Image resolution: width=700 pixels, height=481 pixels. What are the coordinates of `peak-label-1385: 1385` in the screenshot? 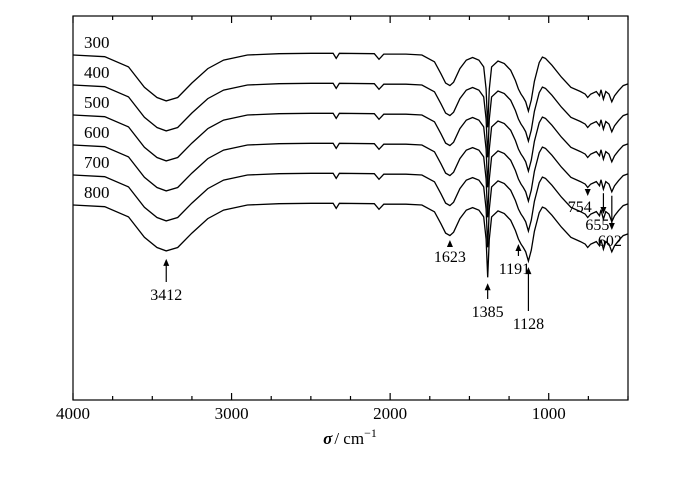 It's located at (488, 312).